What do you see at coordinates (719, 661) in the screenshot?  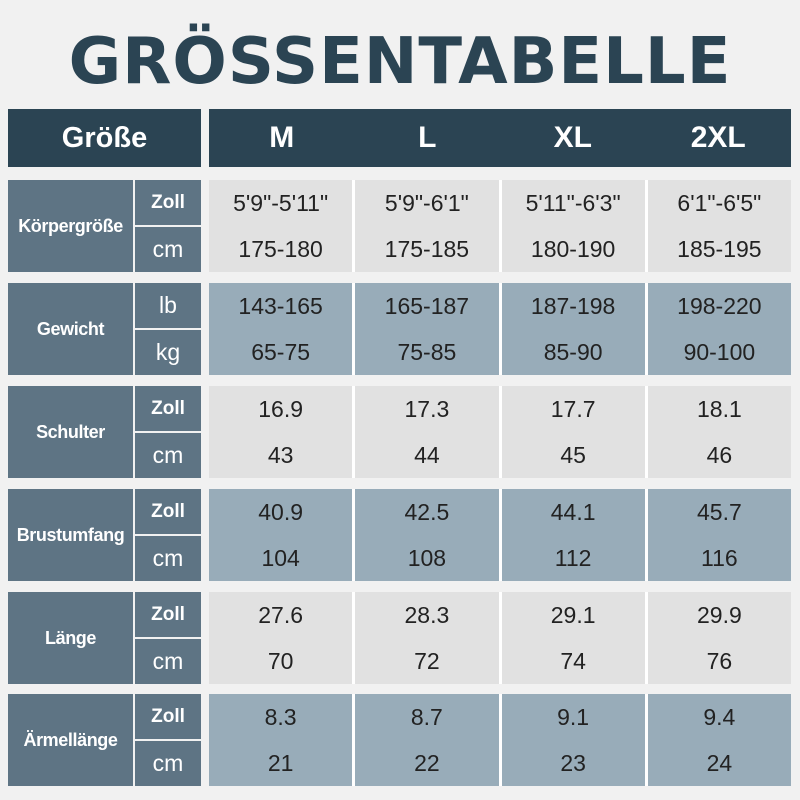 I see `table-cell: 76` at bounding box center [719, 661].